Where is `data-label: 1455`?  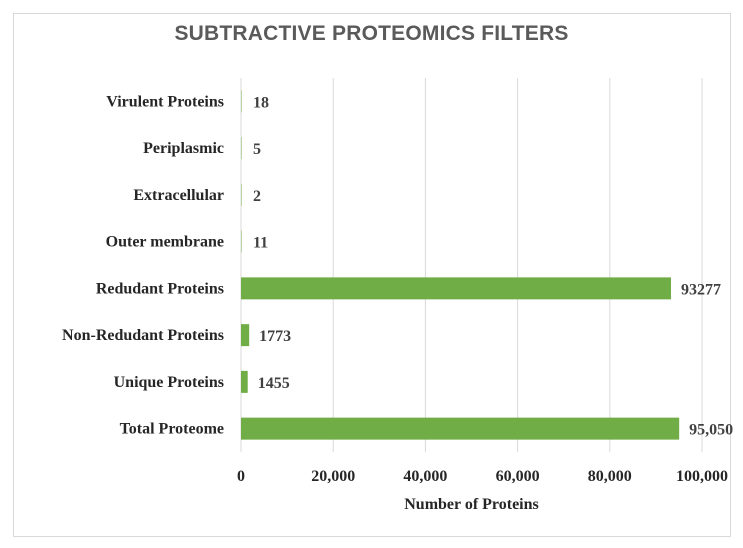 data-label: 1455 is located at coordinates (274, 383).